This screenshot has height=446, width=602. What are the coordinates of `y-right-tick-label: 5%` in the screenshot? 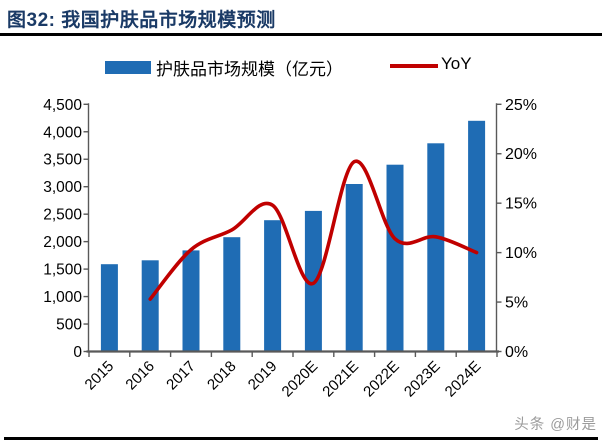 It's located at (516, 303).